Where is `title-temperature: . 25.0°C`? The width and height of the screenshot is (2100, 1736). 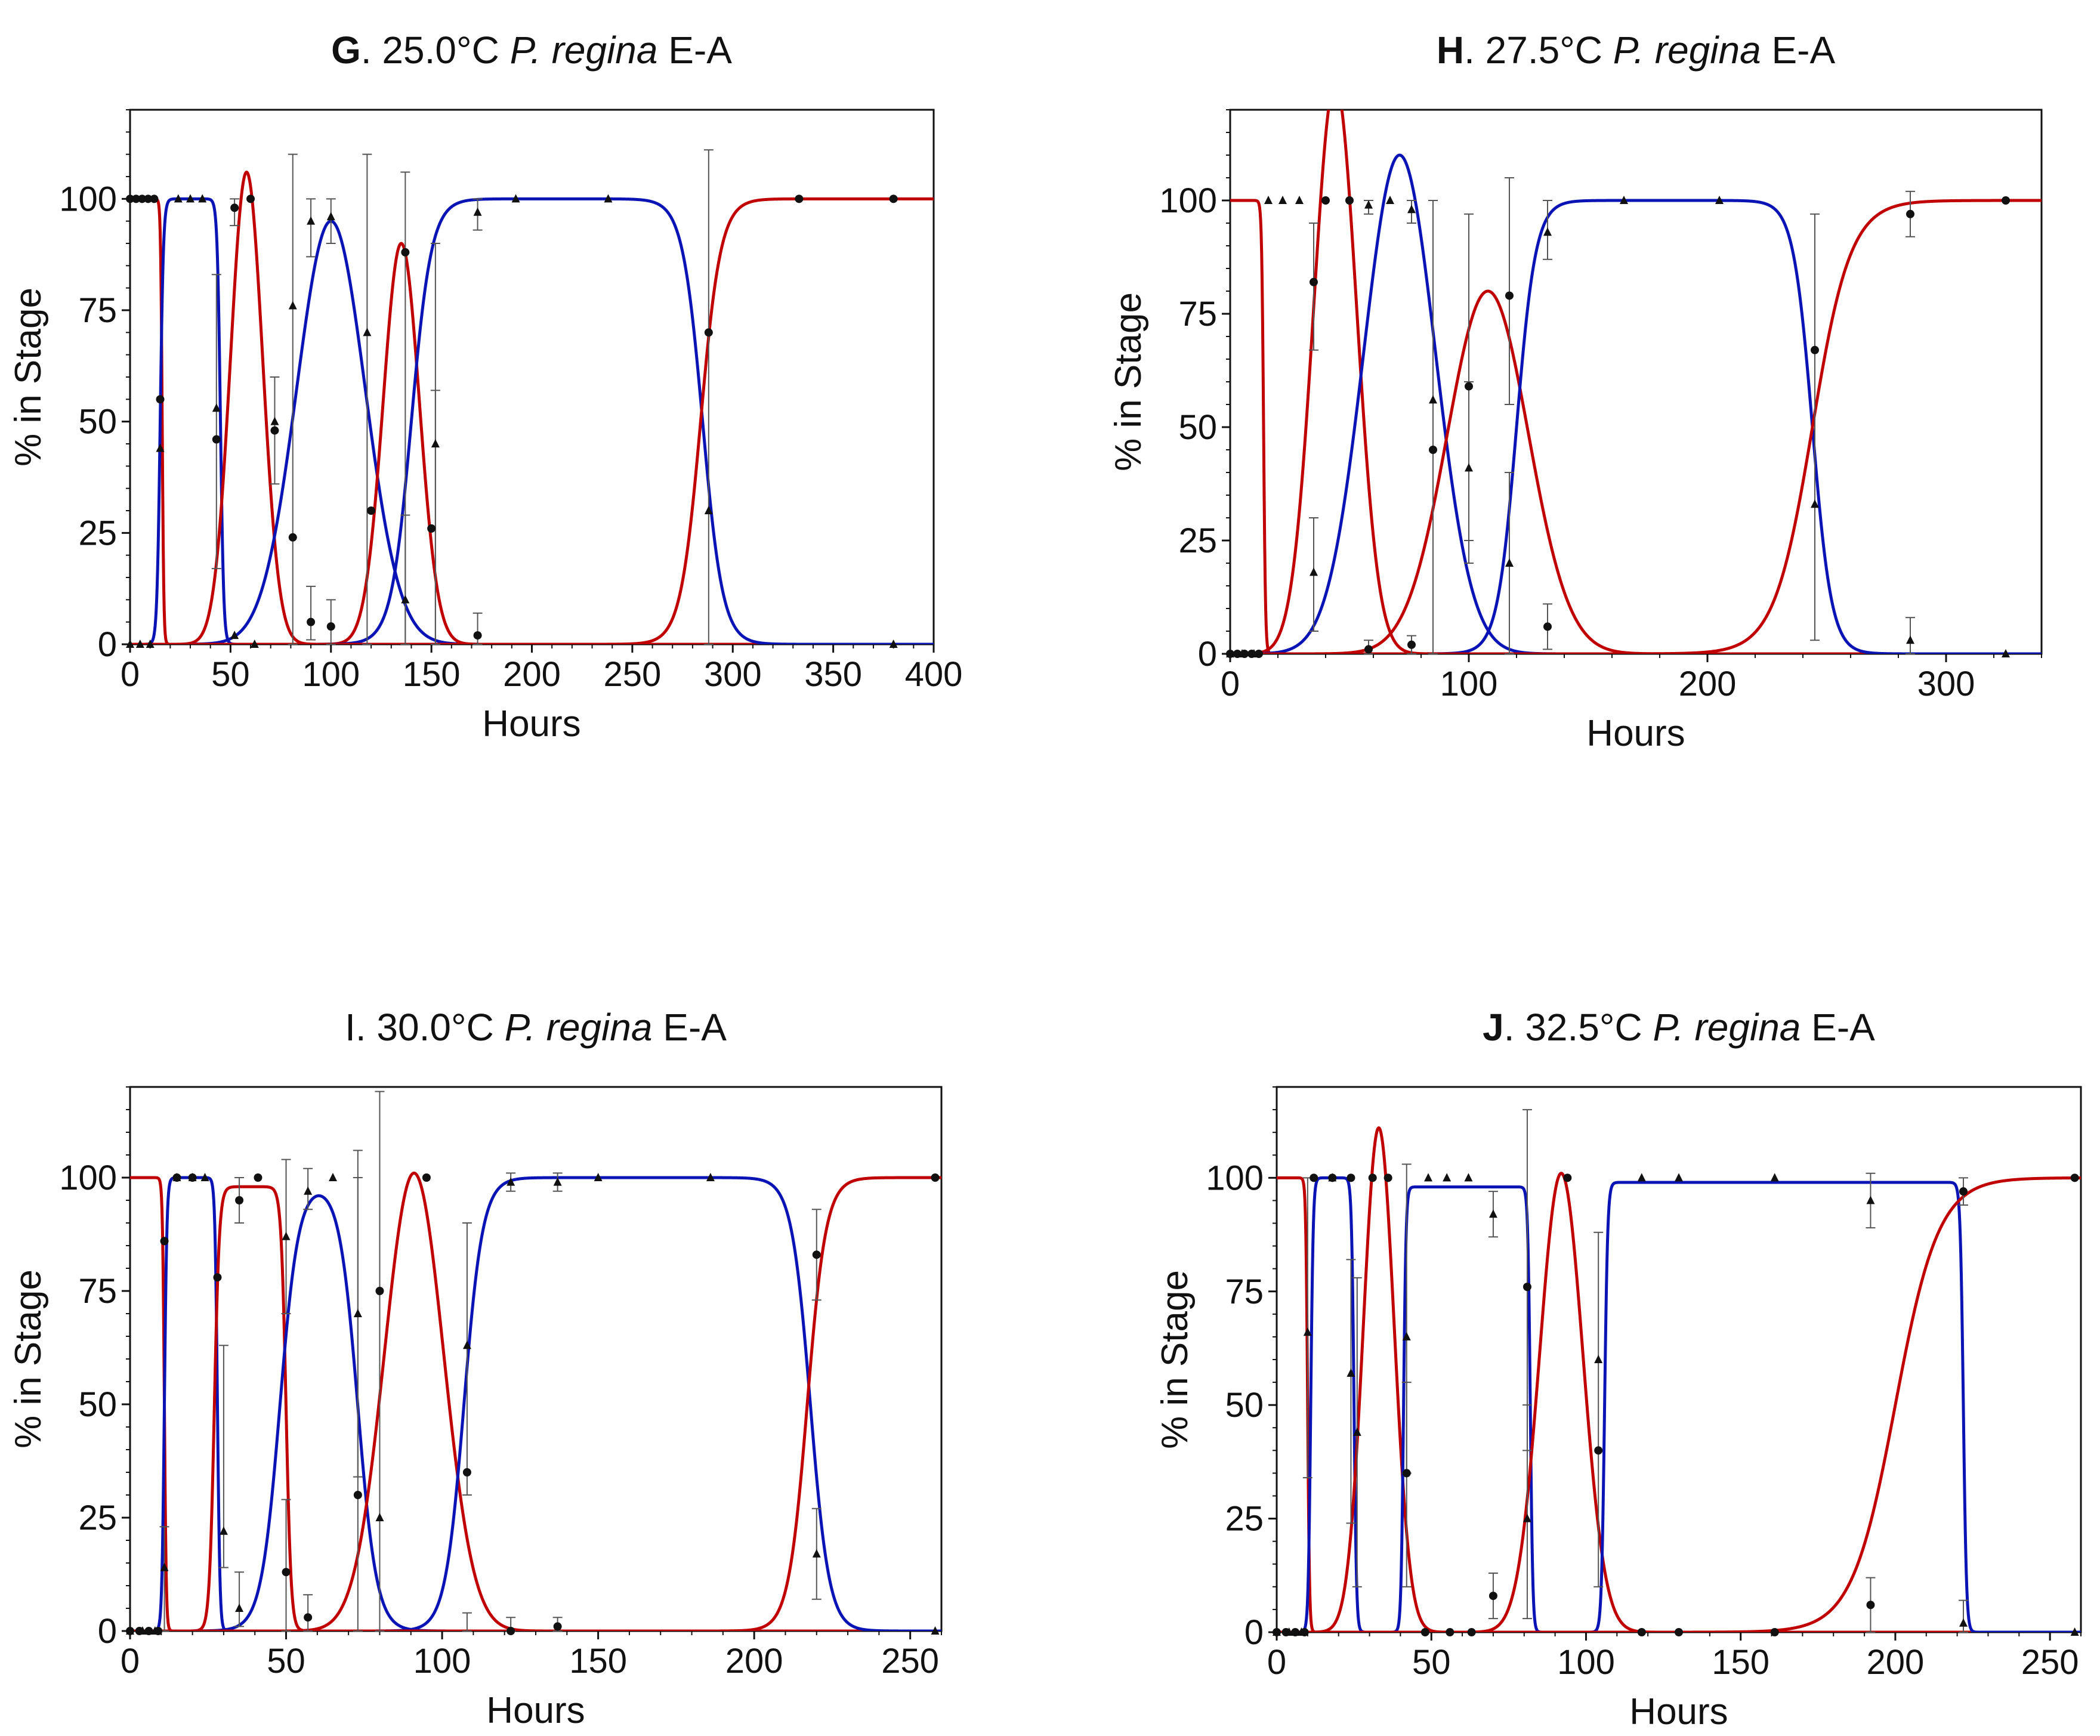
title-temperature: . 25.0°C is located at coordinates (435, 50).